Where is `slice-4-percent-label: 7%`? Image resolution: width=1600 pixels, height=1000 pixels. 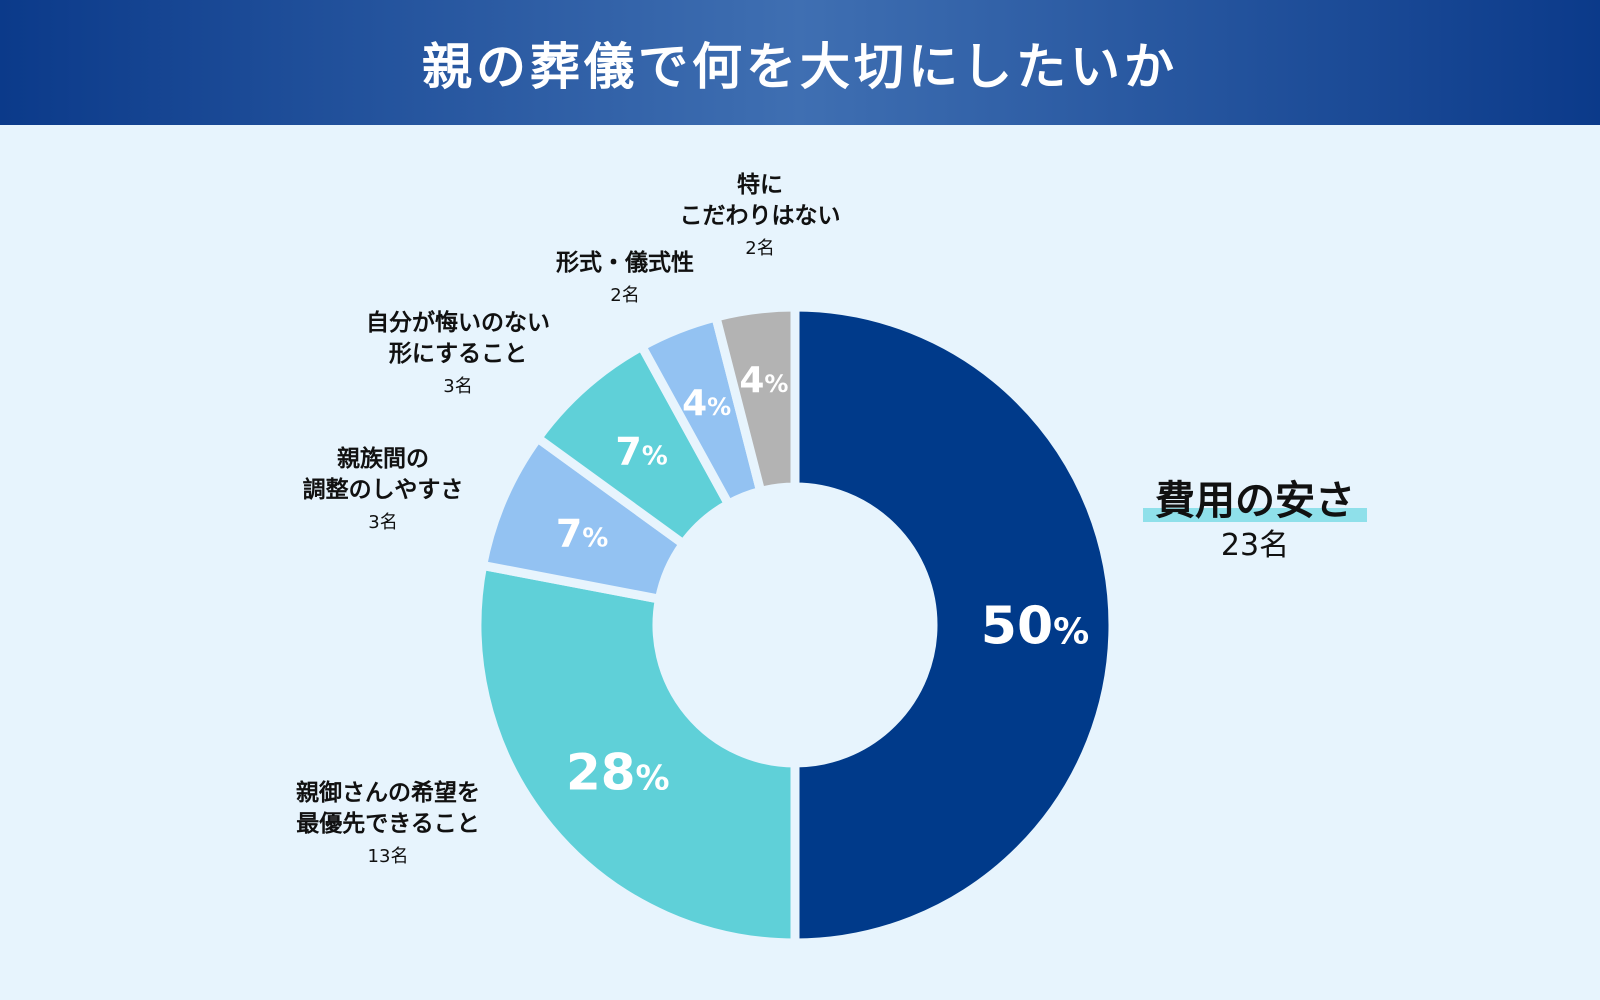 slice-4-percent-label: 7% is located at coordinates (641, 452).